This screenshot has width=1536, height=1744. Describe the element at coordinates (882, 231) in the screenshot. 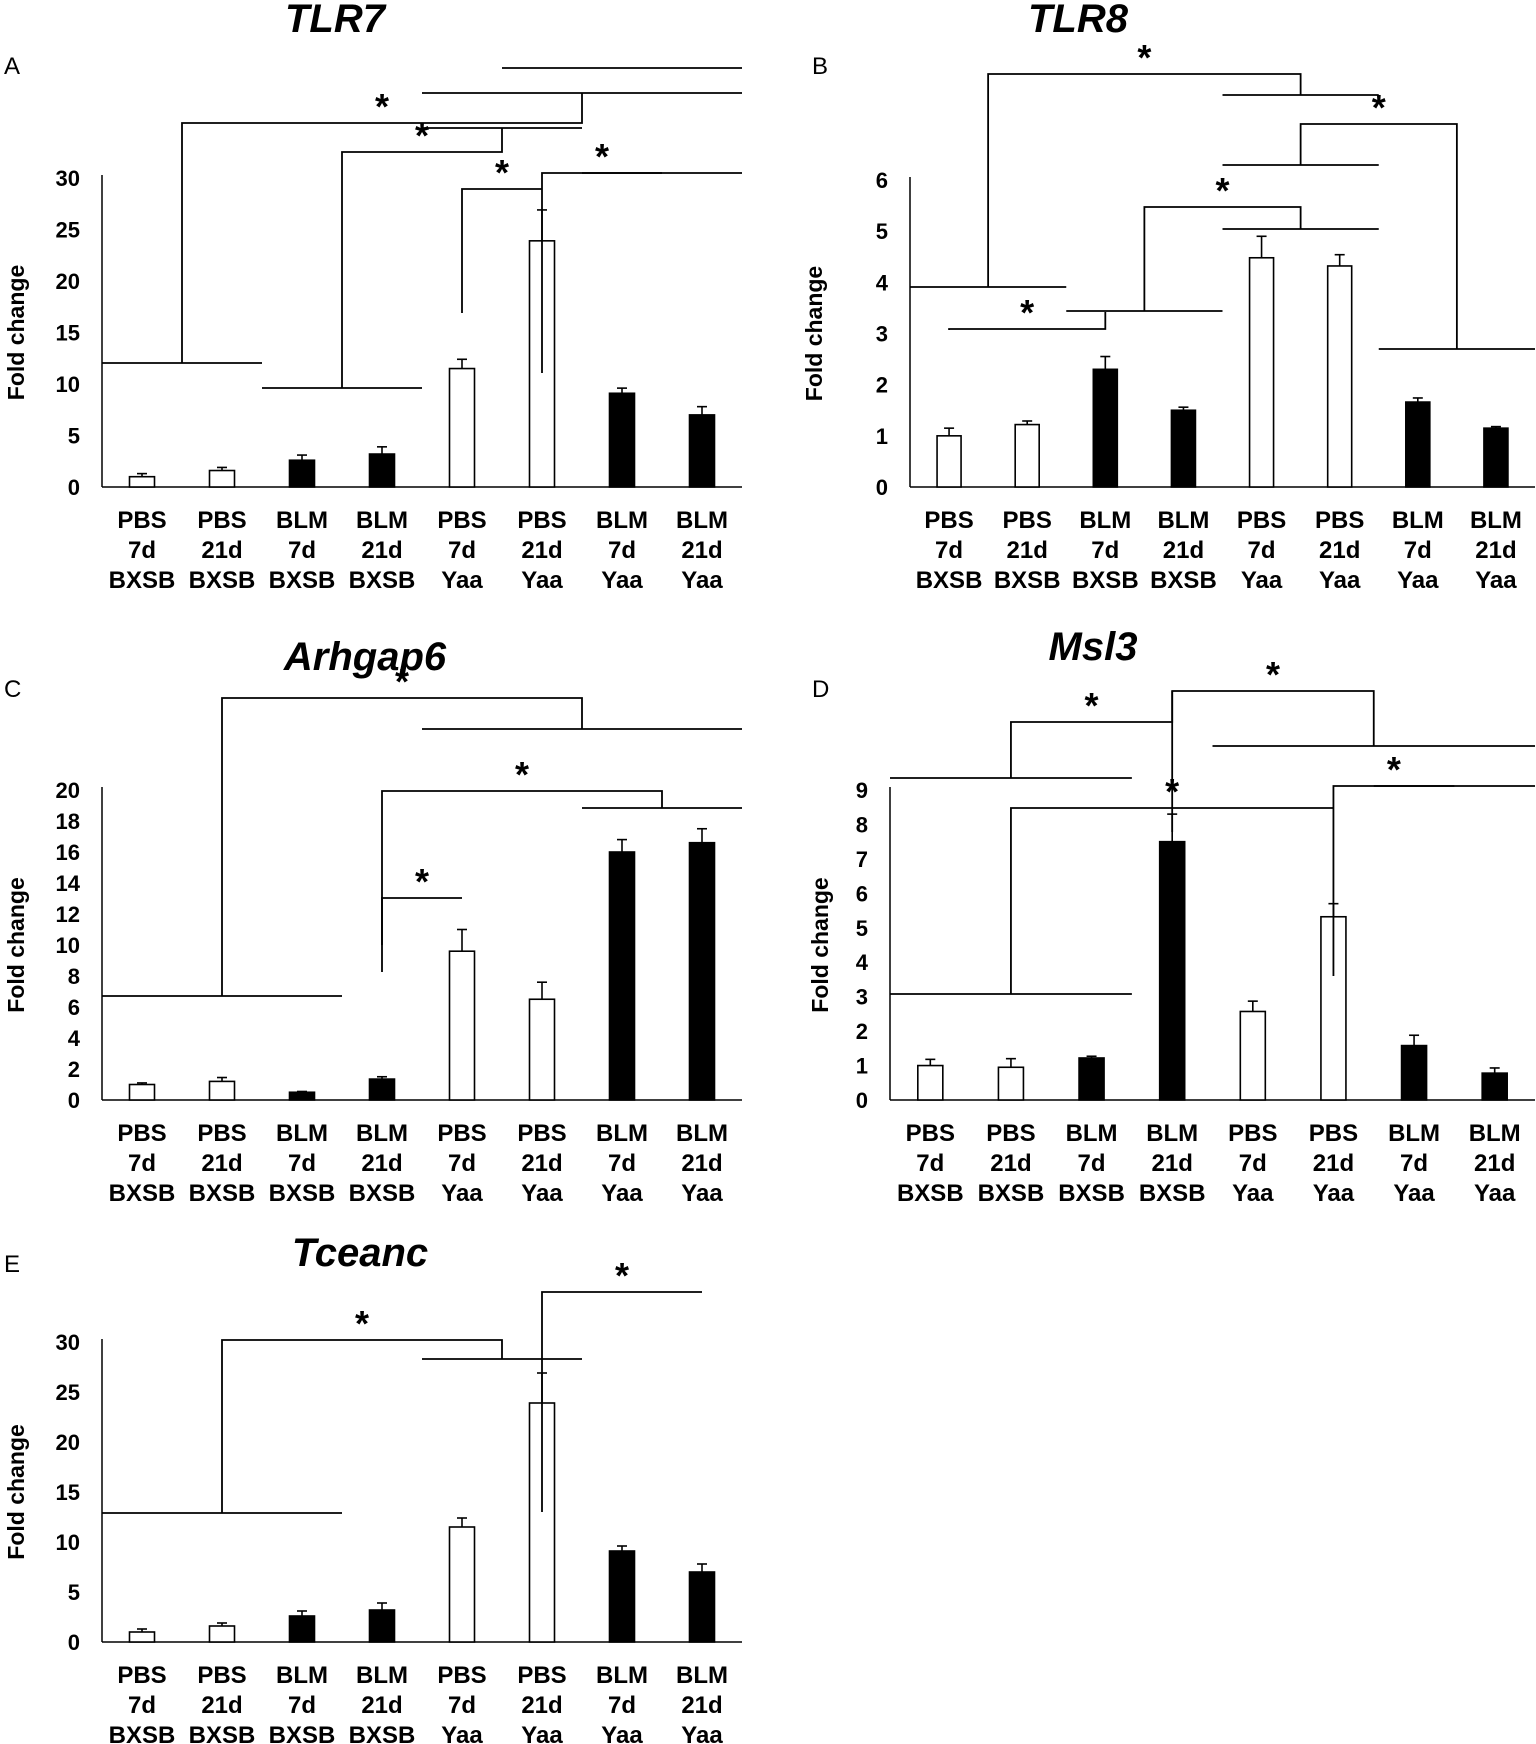

I see `y-tick-label: 5` at that location.